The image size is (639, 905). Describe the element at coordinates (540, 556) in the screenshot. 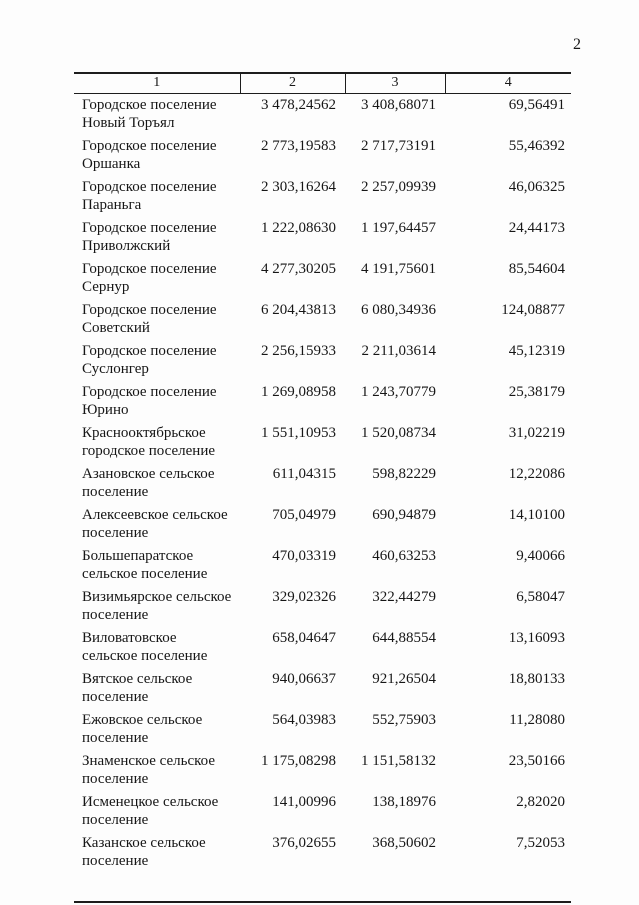

I see `value-cell-col4: 9,40066` at that location.